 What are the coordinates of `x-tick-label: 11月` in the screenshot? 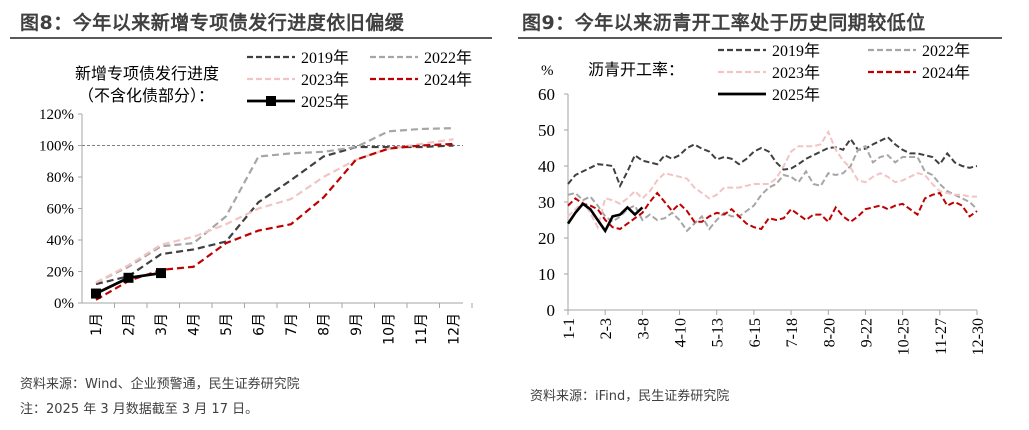 It's located at (422, 329).